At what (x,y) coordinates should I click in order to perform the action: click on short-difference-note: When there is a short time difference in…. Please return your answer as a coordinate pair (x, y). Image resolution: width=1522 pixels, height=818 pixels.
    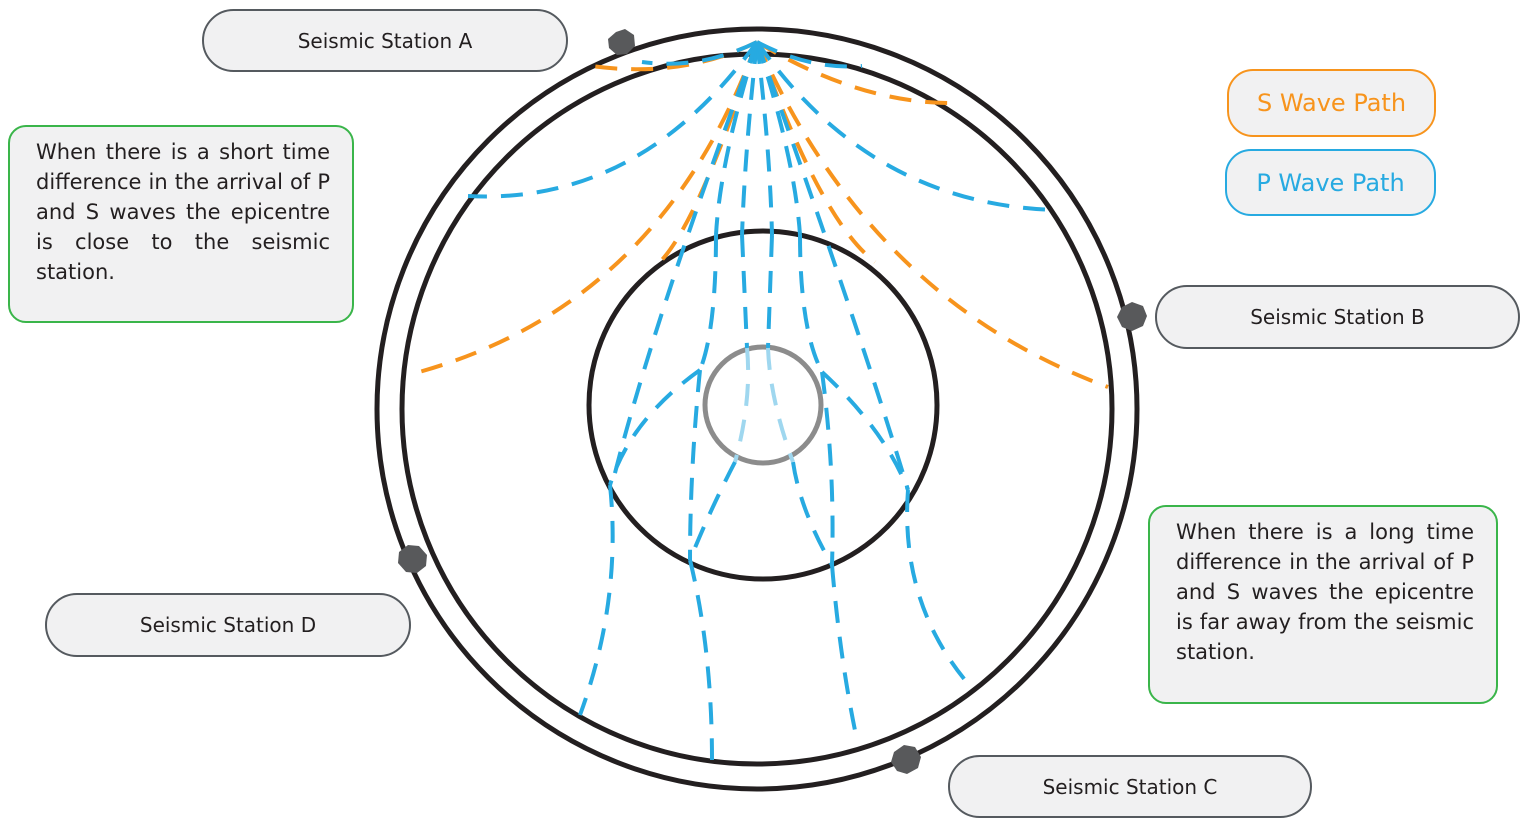
    Looking at the image, I should click on (181, 224).